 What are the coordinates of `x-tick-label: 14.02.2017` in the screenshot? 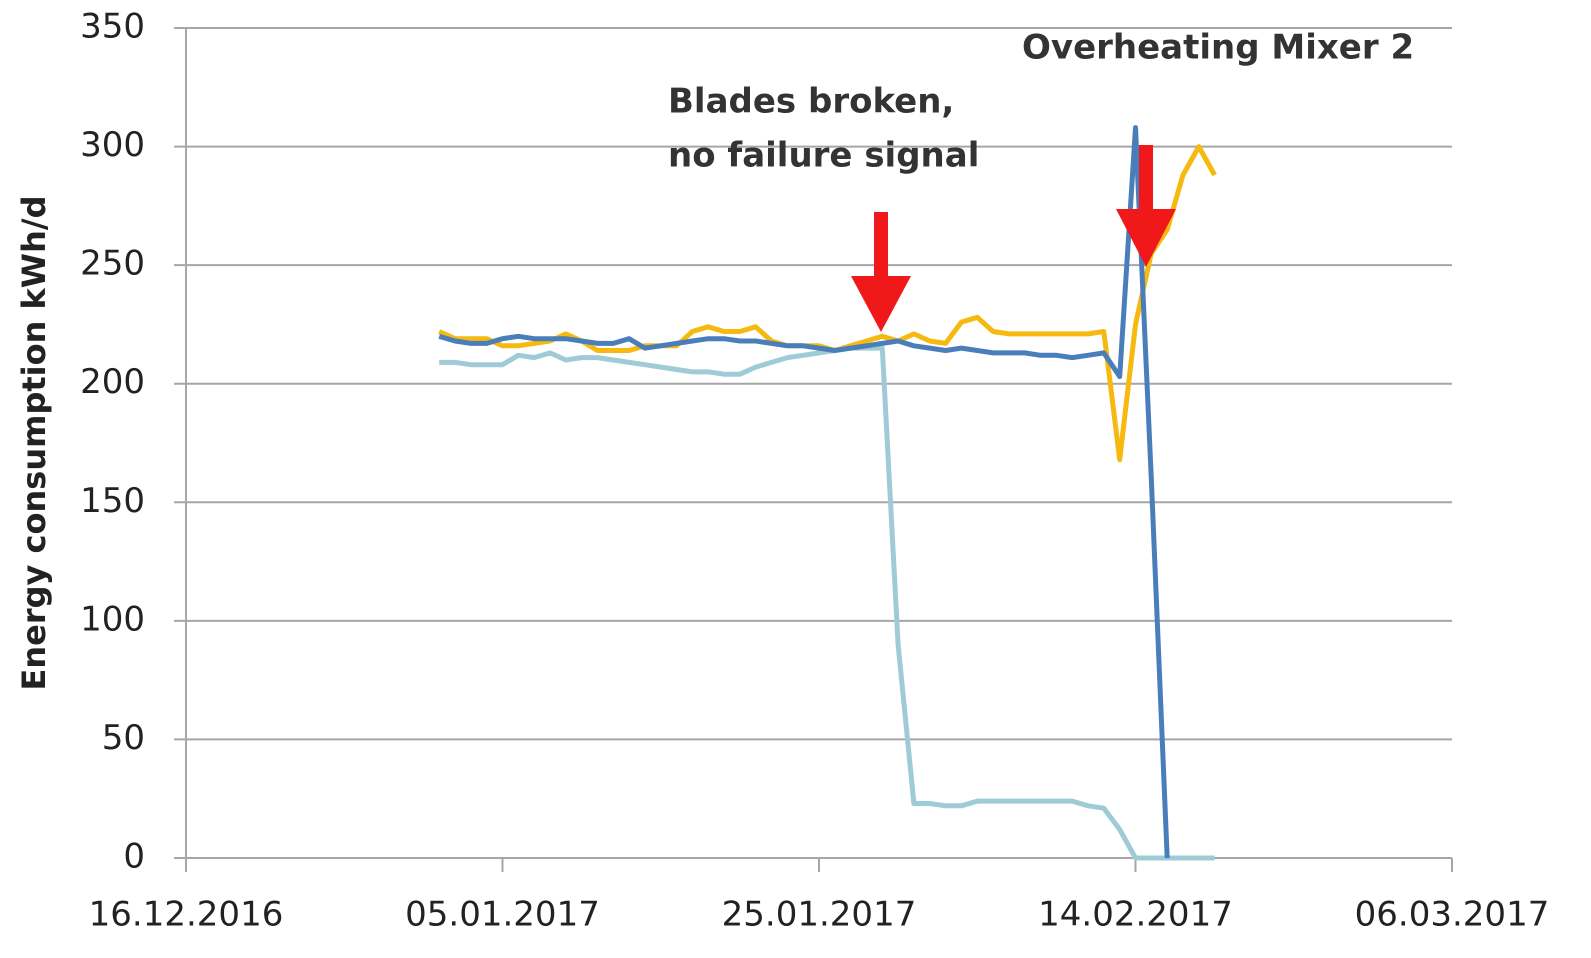 It's located at (1135, 915).